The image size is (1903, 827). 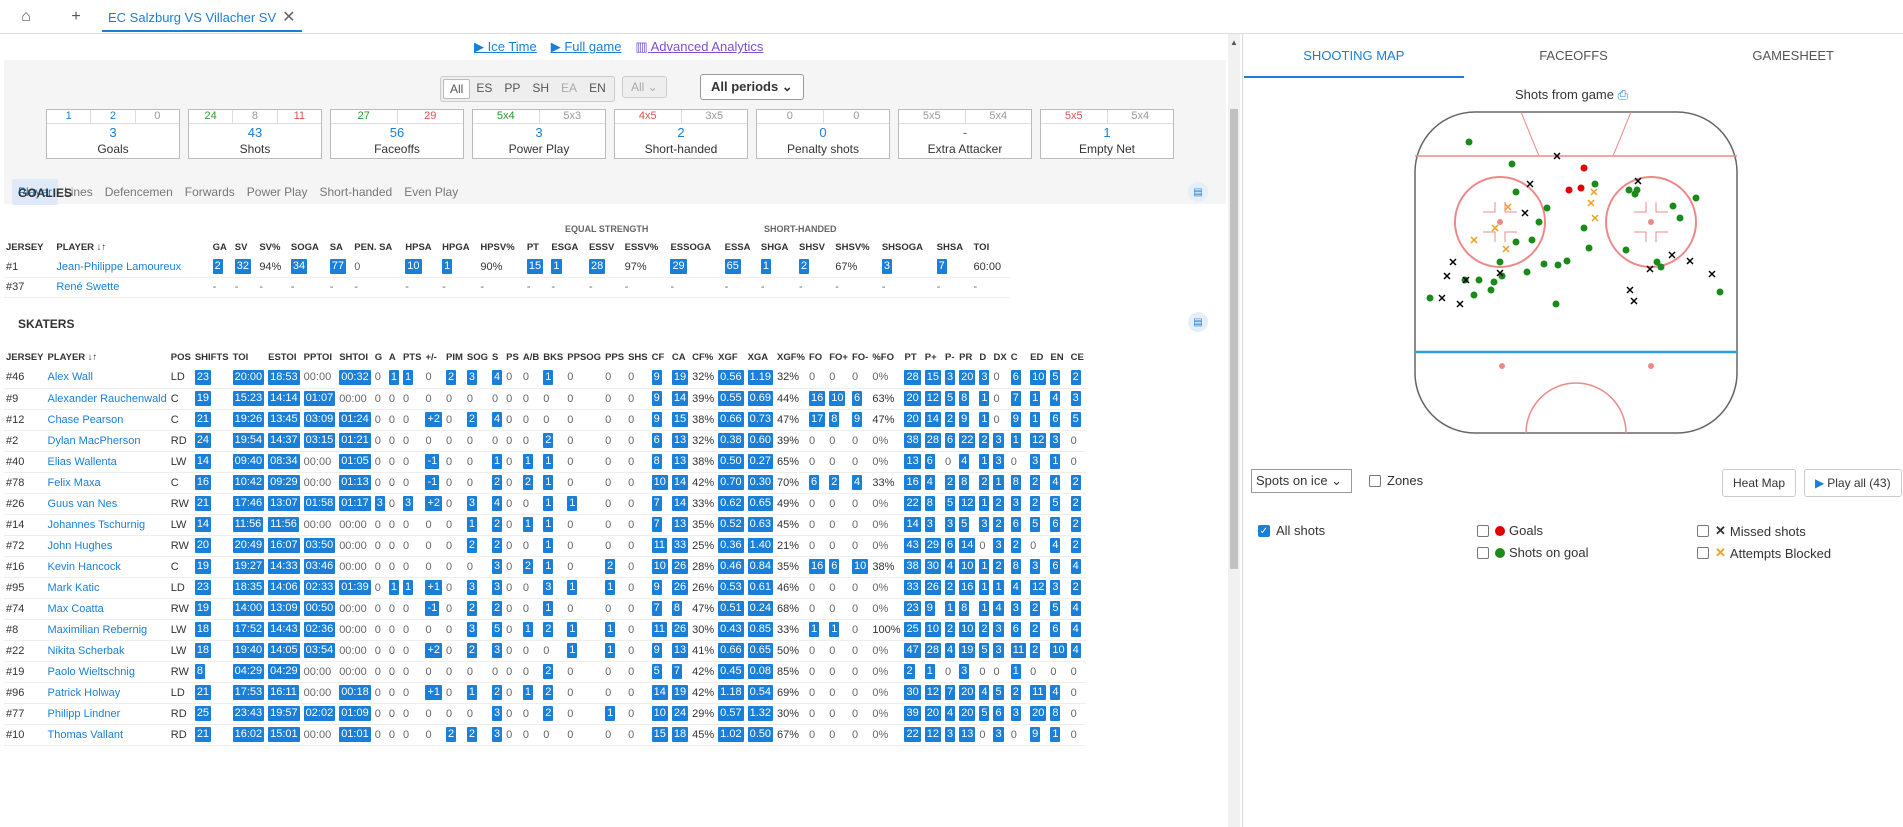 I want to click on attempts-blocked-checkbox: ✕ Attempts Blocked, so click(x=1764, y=553).